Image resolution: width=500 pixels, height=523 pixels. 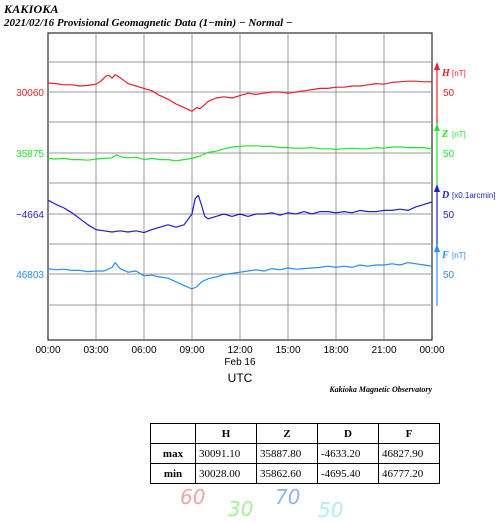 What do you see at coordinates (446, 73) in the screenshot?
I see `series-name-h: H` at bounding box center [446, 73].